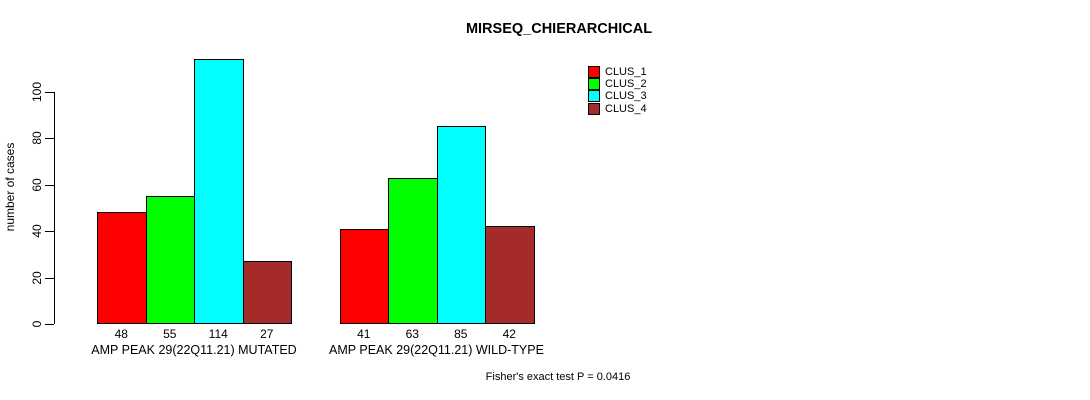 This screenshot has height=400, width=1090. What do you see at coordinates (364, 276) in the screenshot?
I see `bar-clus_1-group2` at bounding box center [364, 276].